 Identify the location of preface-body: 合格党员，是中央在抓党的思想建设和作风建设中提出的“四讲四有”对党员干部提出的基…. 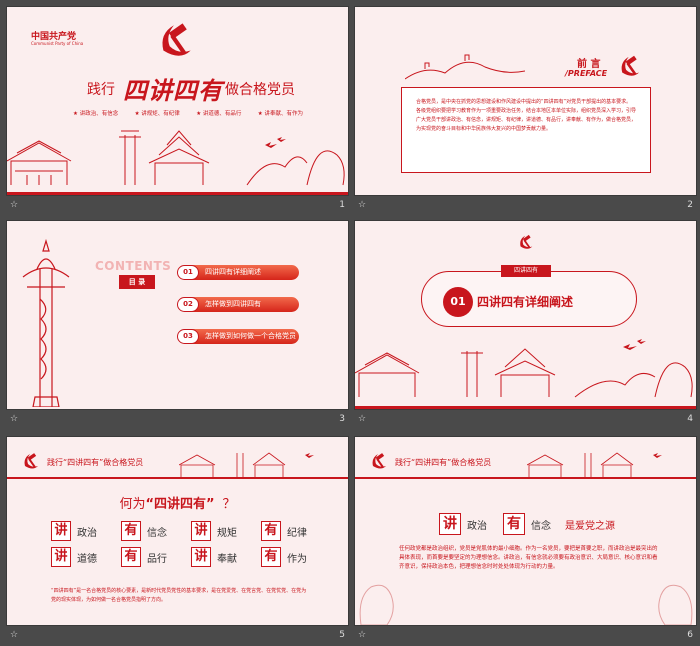
(526, 115).